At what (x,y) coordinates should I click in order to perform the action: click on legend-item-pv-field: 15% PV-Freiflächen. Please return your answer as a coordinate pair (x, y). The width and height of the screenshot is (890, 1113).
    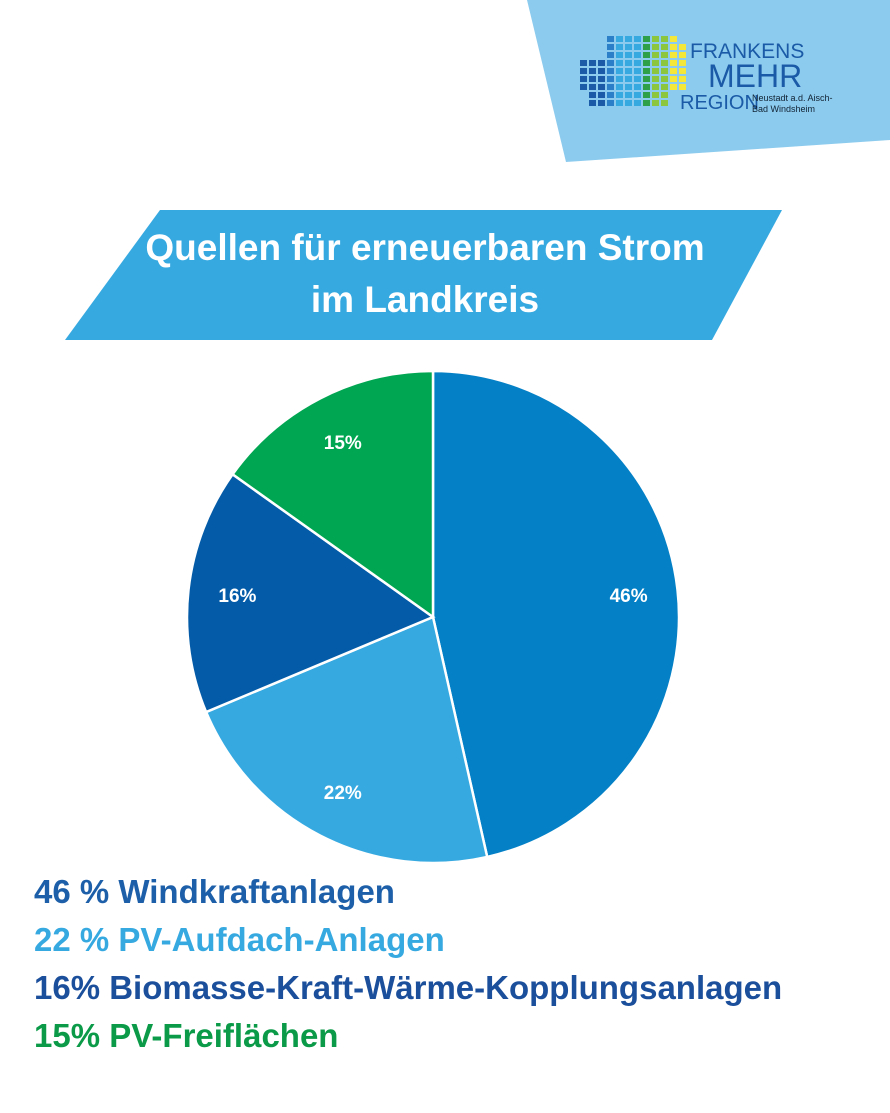
    Looking at the image, I should click on (186, 1035).